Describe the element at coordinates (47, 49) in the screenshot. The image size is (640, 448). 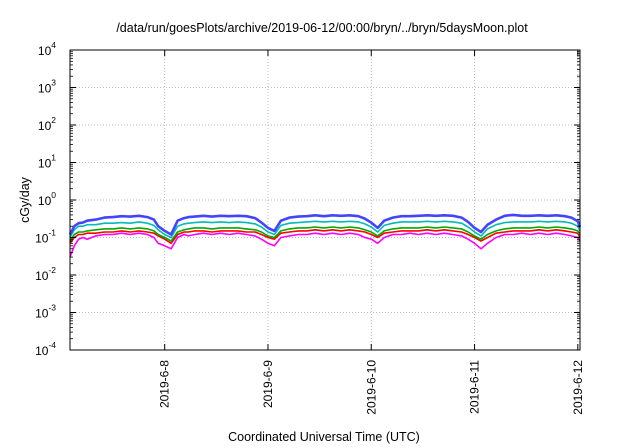
I see `y-tick-label: 10⁴` at that location.